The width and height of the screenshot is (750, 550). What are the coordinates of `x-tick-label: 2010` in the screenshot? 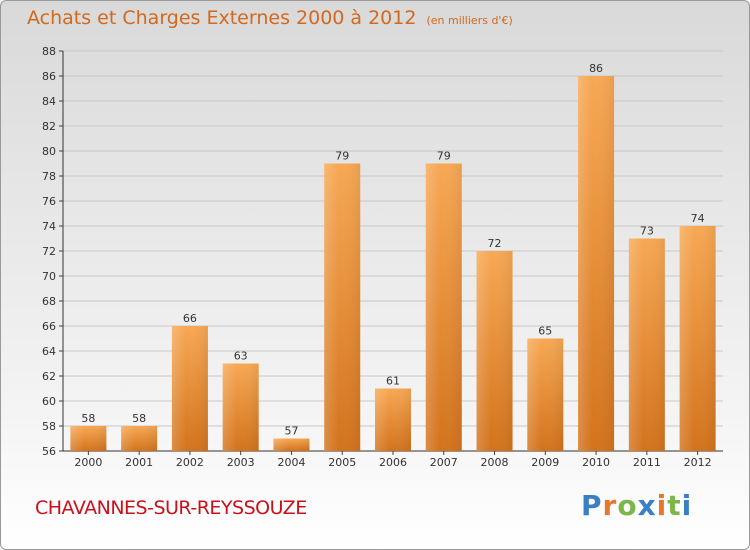 It's located at (596, 462).